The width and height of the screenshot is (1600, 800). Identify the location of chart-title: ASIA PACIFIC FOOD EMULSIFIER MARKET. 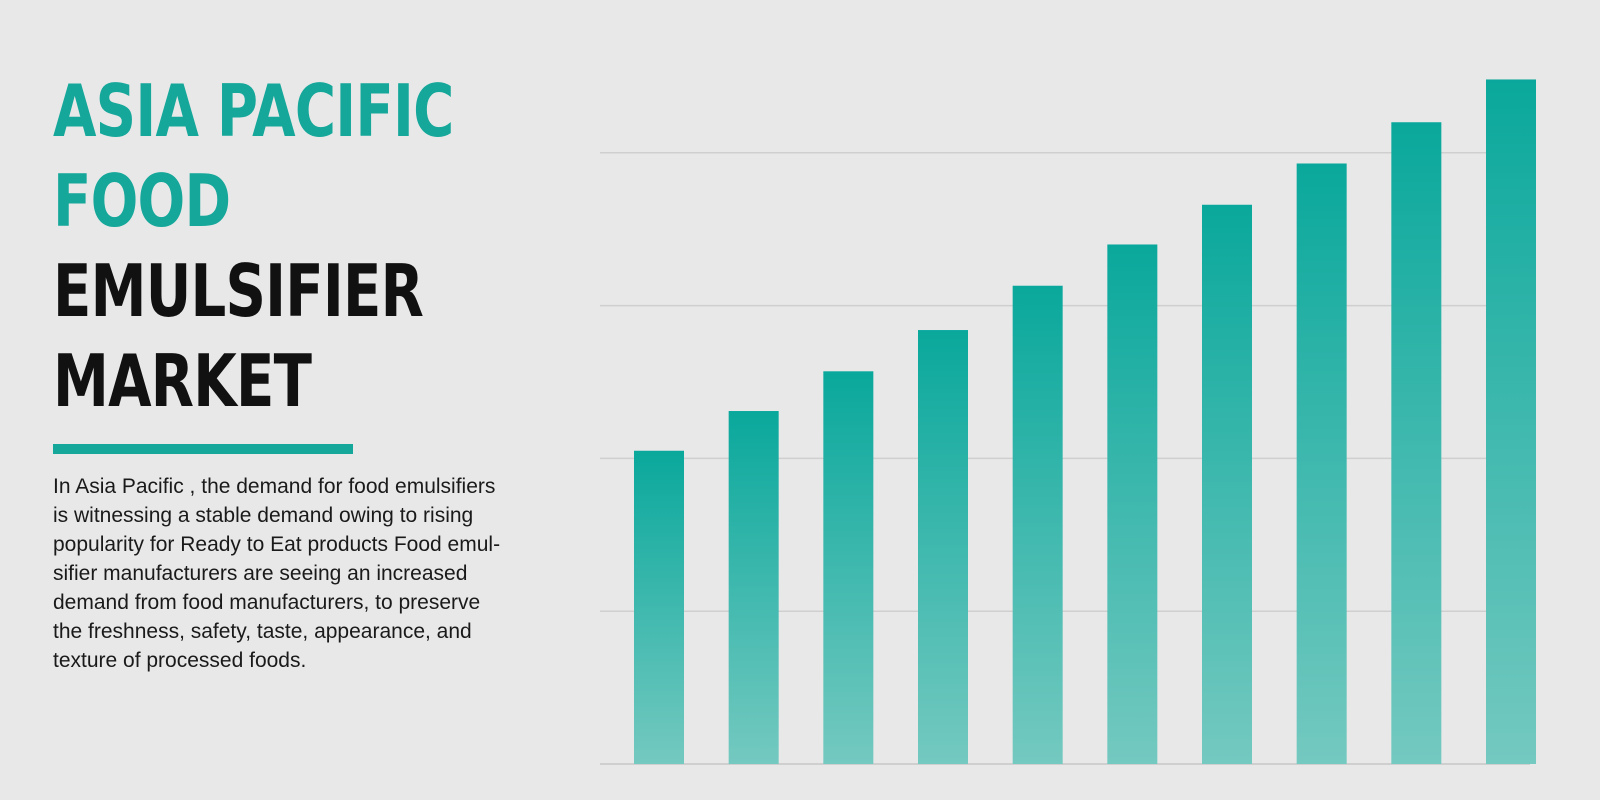
(253, 246).